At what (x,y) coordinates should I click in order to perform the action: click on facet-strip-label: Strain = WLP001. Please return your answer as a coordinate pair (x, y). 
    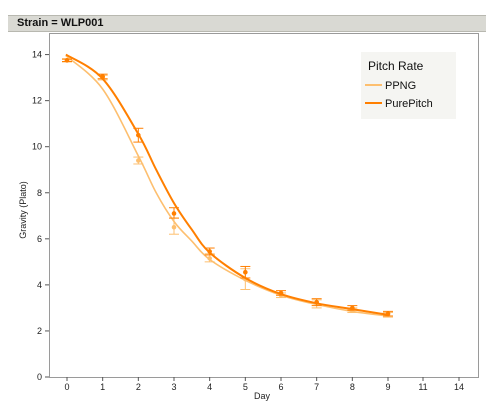
    Looking at the image, I should click on (60, 23).